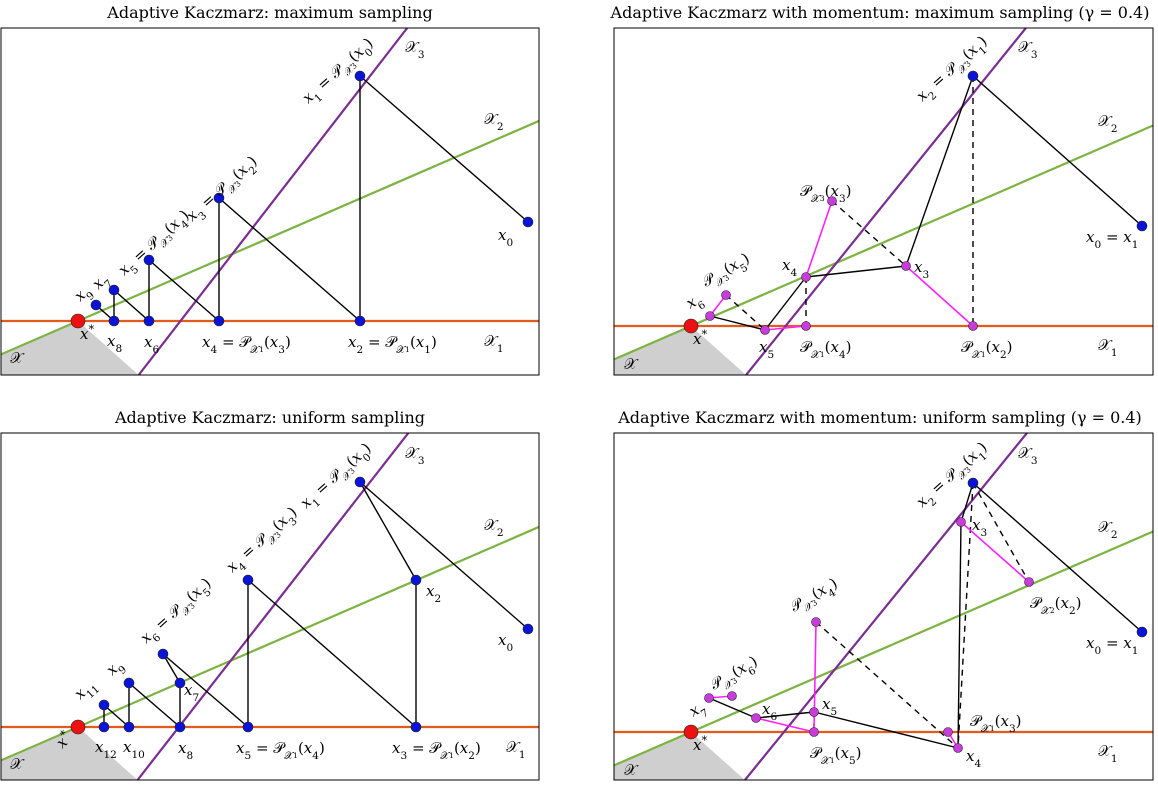 The width and height of the screenshot is (1158, 786). I want to click on label-x6: x6, so click(151, 344).